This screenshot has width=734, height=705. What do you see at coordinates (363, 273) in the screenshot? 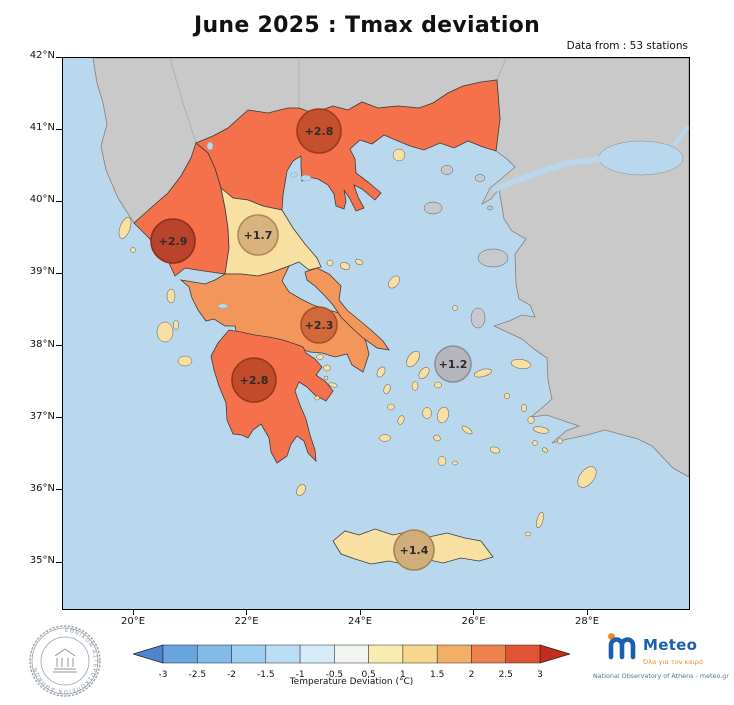
I see `sporades-group` at bounding box center [363, 273].